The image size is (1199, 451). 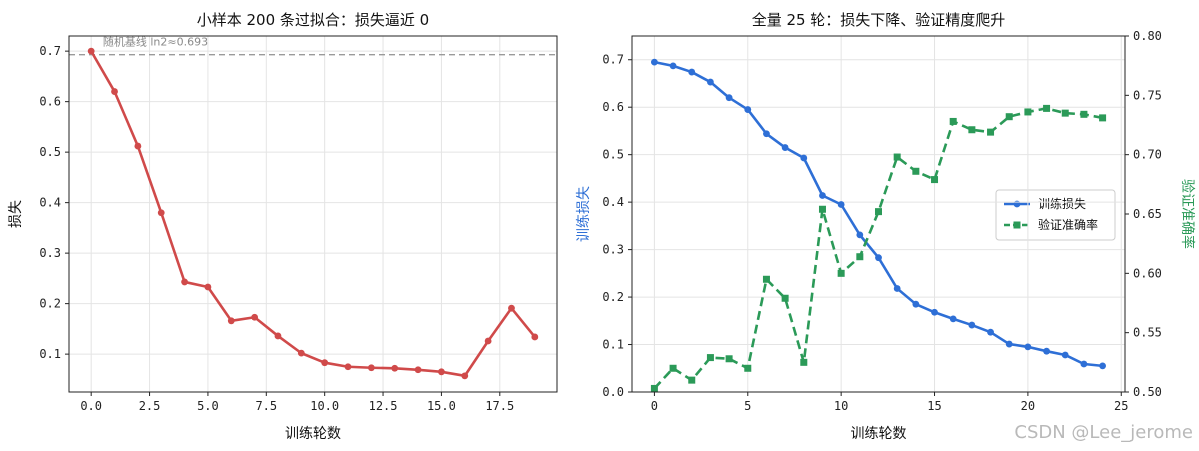 What do you see at coordinates (1147, 95) in the screenshot?
I see `y2-tick-label: 0.75` at bounding box center [1147, 95].